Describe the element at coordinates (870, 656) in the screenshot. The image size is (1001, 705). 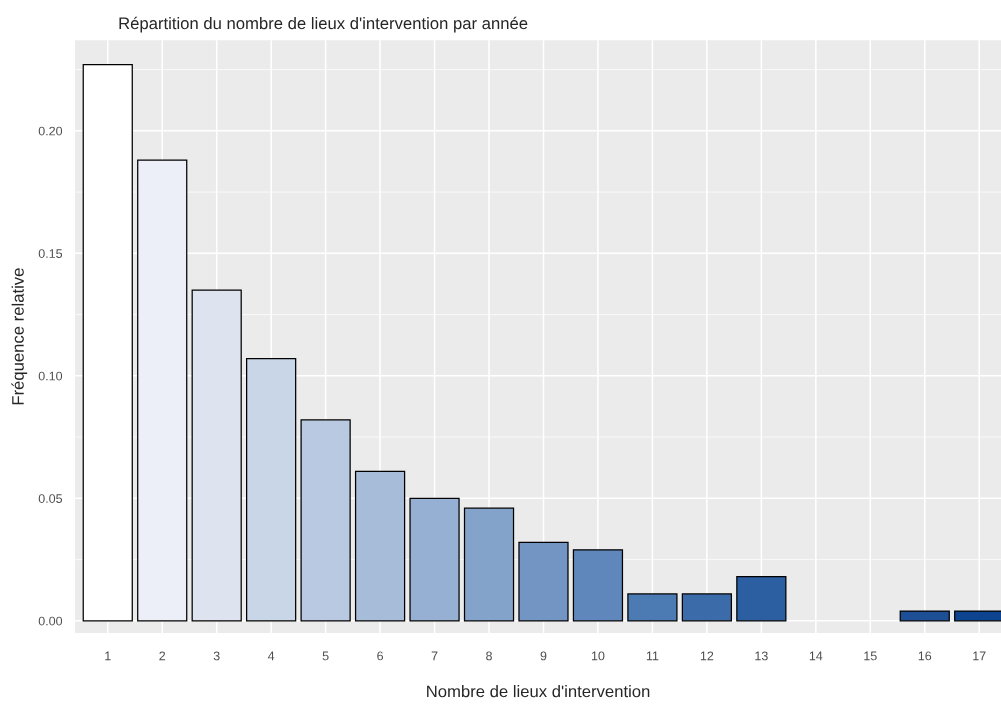
I see `x-tick-label: 15` at that location.